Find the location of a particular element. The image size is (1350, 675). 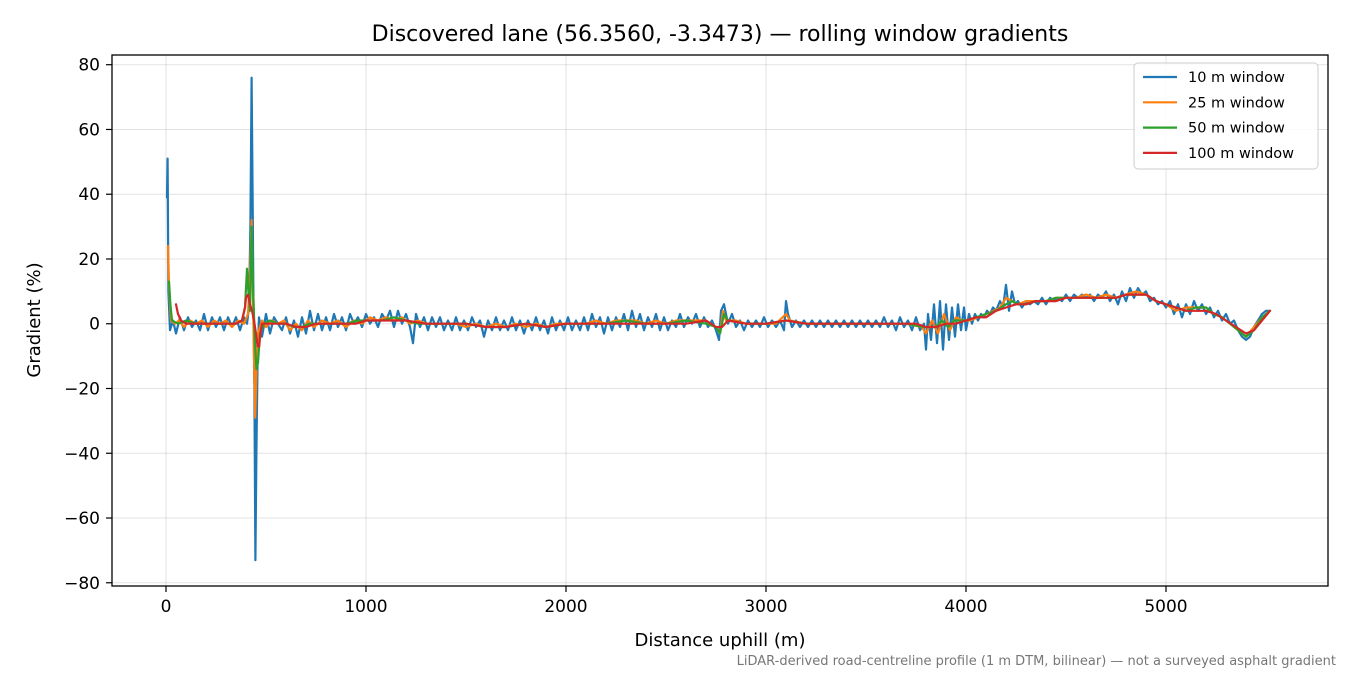

y-axis-label: Gradient (%) is located at coordinates (34, 319).